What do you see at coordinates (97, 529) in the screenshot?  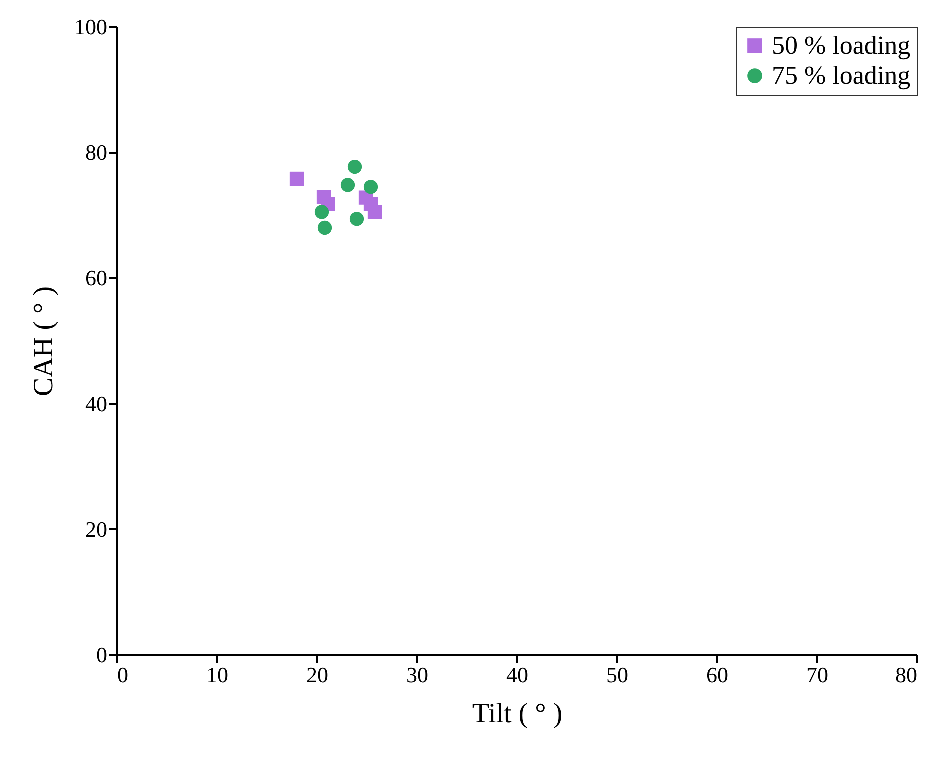 I see `y-tick-label: 20` at bounding box center [97, 529].